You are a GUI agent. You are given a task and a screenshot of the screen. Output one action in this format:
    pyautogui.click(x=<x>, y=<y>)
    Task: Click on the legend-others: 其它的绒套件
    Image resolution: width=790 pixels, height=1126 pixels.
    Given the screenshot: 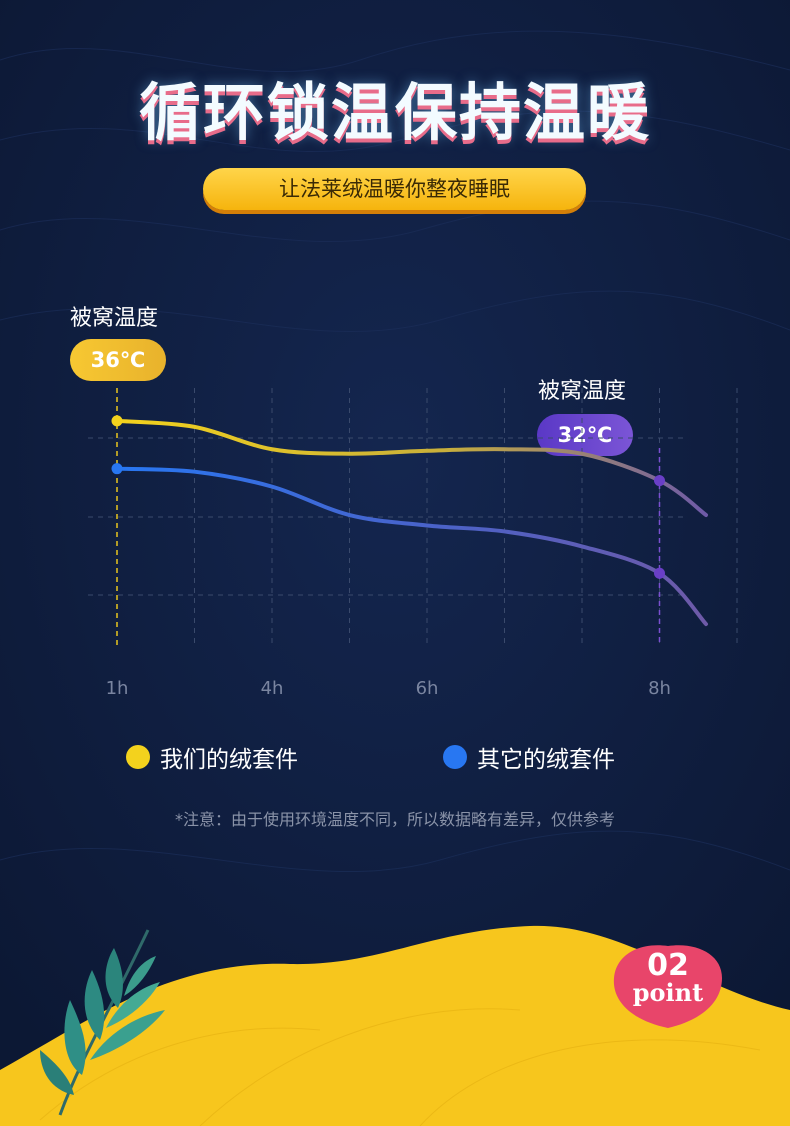 What is the action you would take?
    pyautogui.click(x=529, y=757)
    